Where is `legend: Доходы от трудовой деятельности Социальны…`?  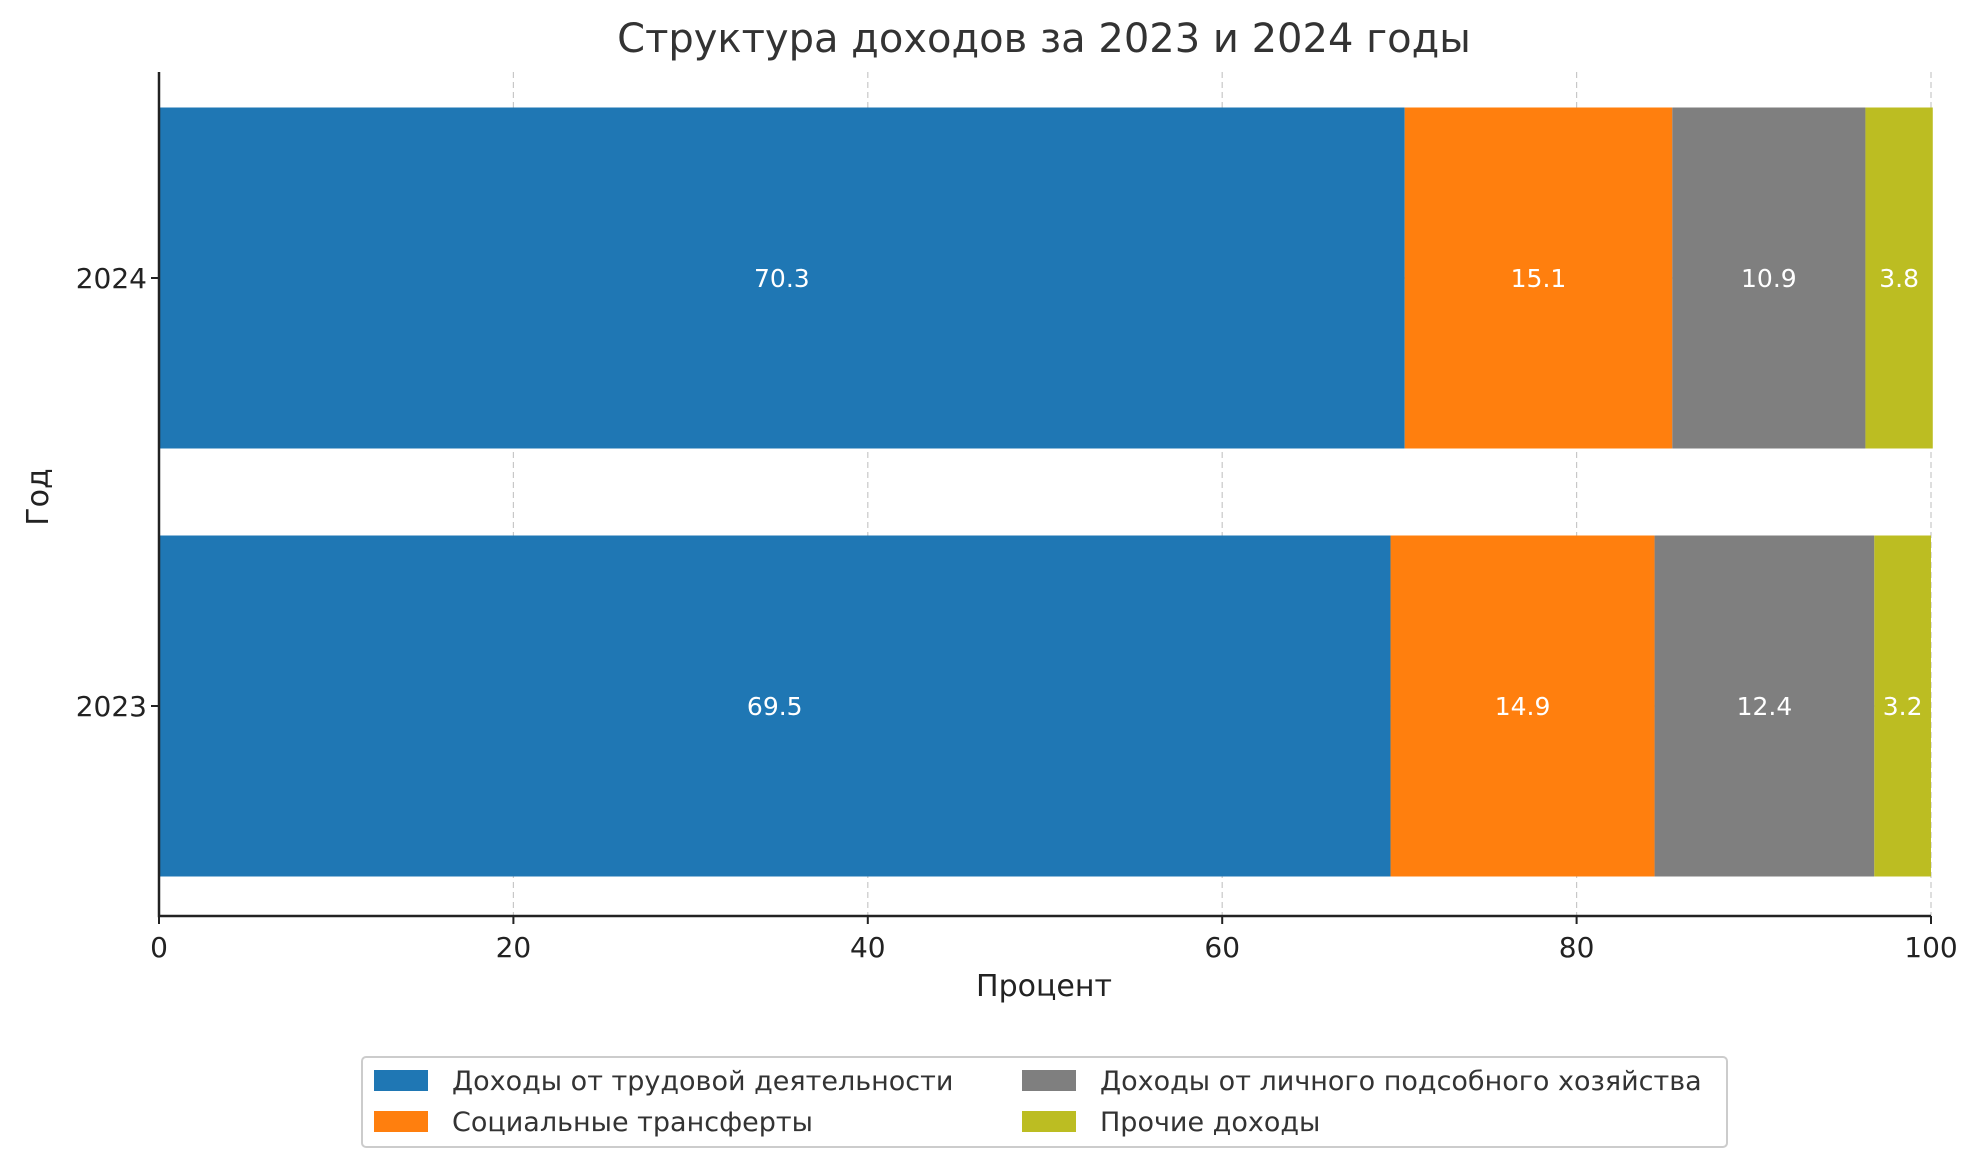
legend: Доходы от трудовой деятельности Социальны… is located at coordinates (1044, 1102).